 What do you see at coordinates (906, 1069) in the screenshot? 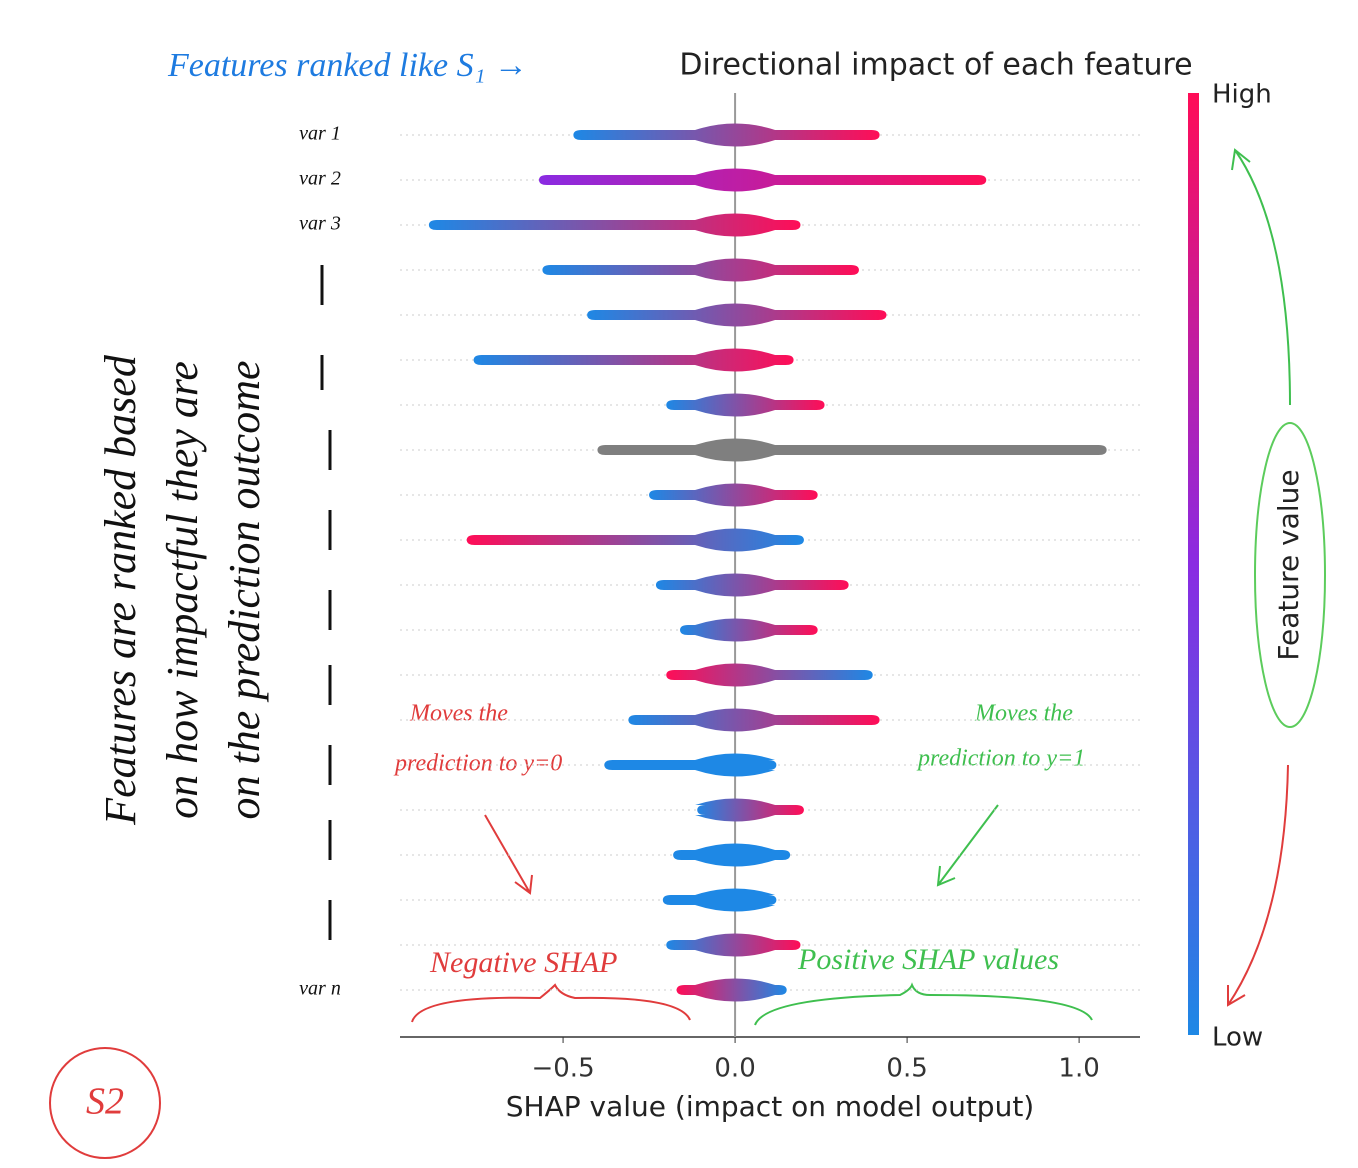
I see `x-tick-label: 0.5` at bounding box center [906, 1069].